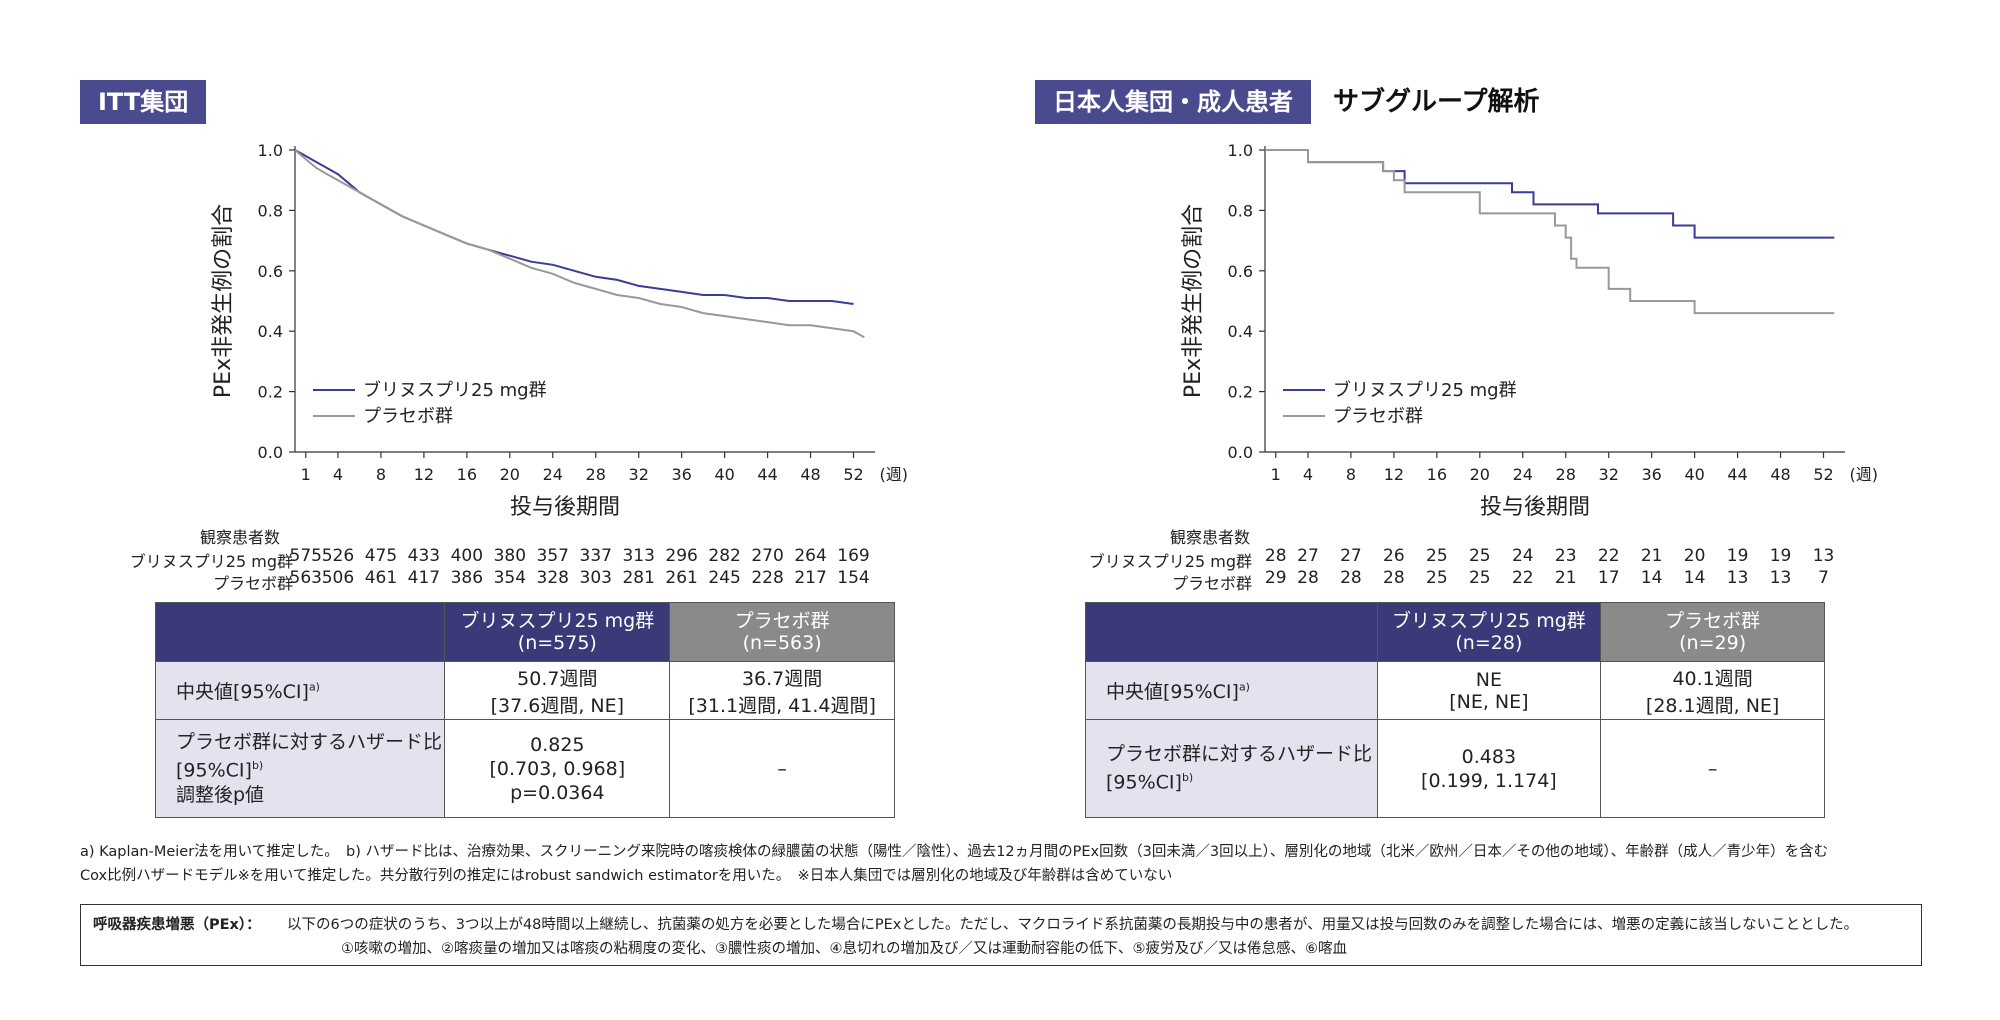 This screenshot has height=1020, width=2000. What do you see at coordinates (305, 578) in the screenshot?
I see `risk-placebo-count: 563` at bounding box center [305, 578].